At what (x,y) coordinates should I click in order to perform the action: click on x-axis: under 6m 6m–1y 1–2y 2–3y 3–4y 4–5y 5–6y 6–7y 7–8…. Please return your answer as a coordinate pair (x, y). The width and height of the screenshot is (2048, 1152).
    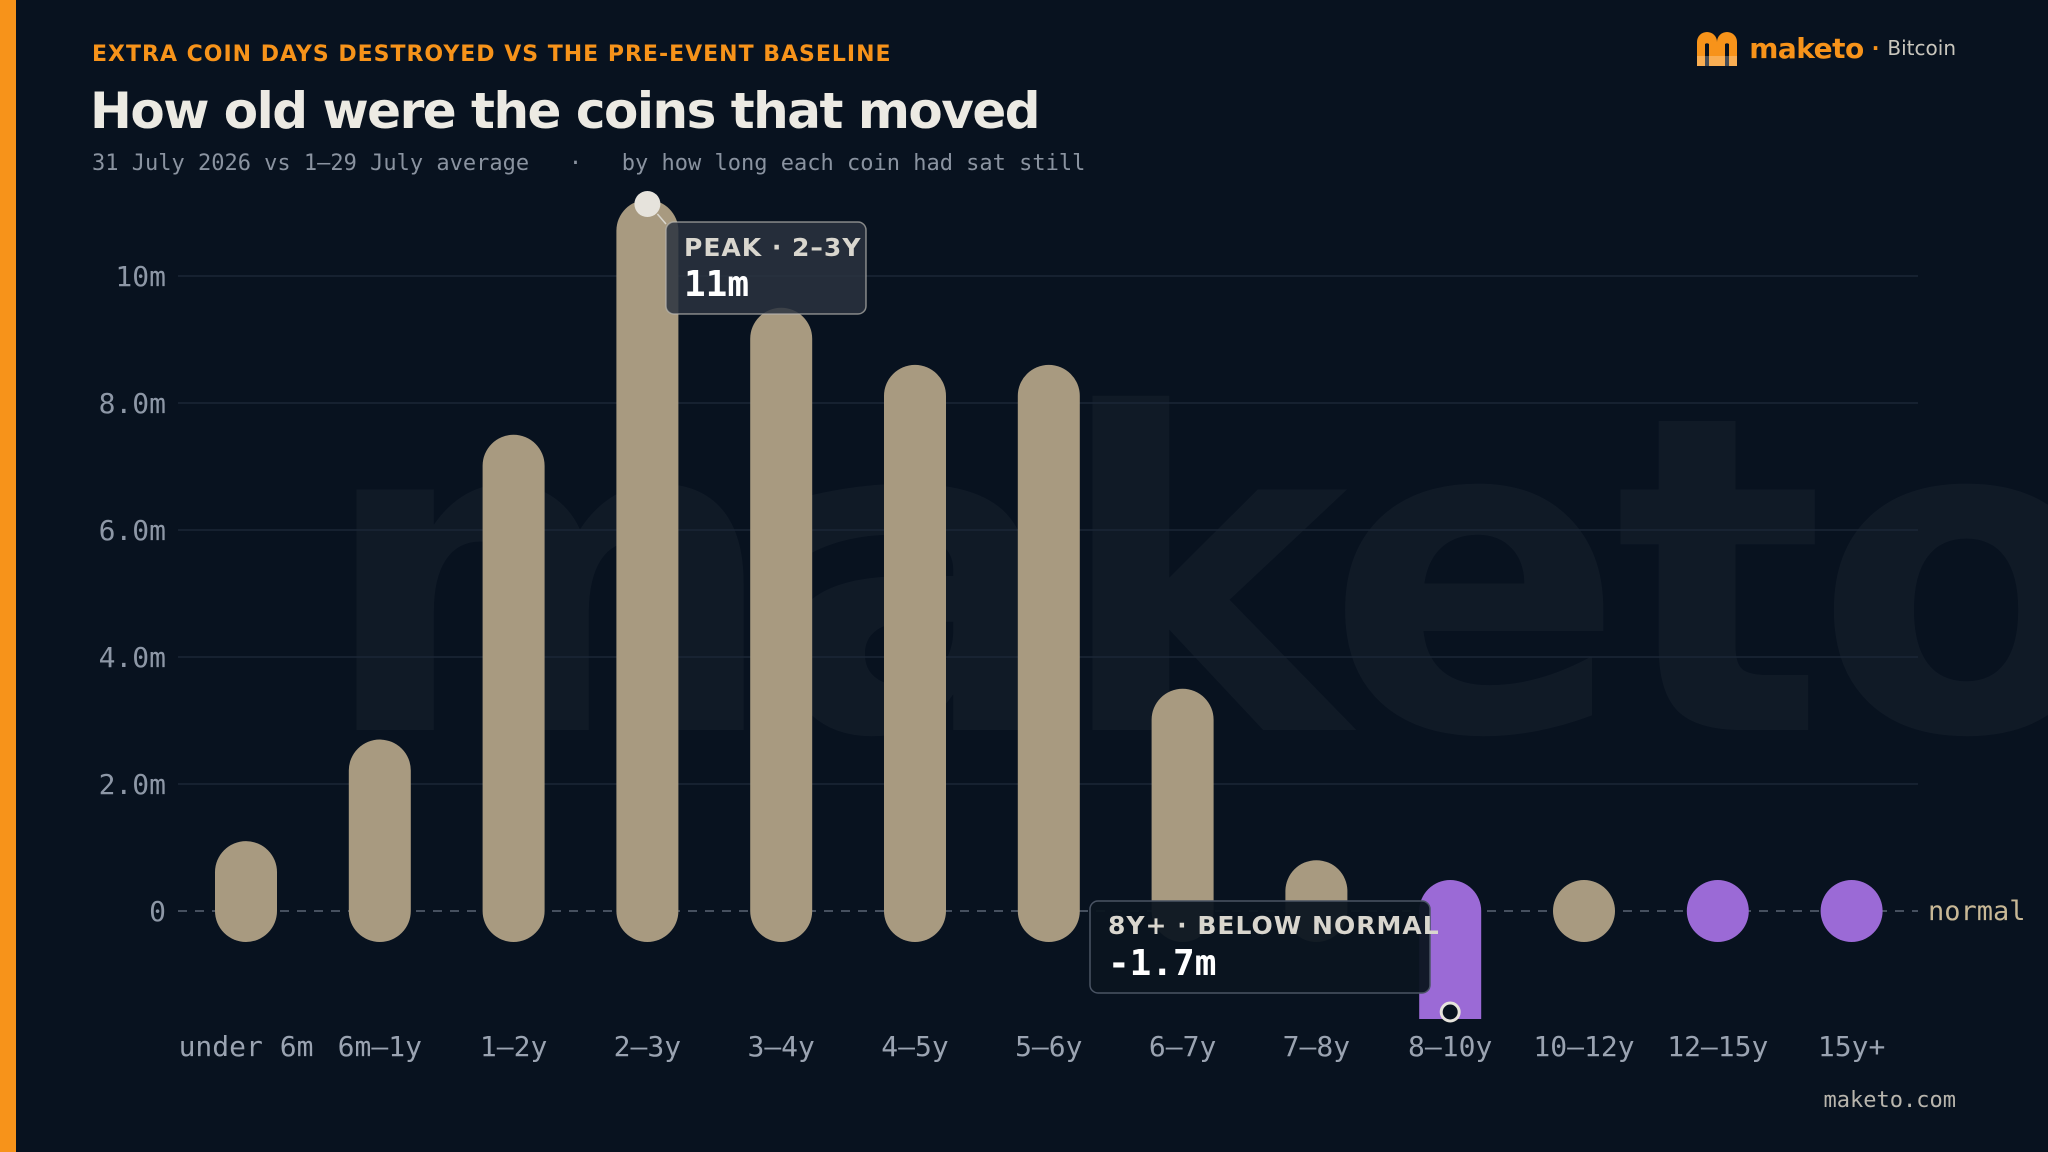
    Looking at the image, I should click on (1032, 1046).